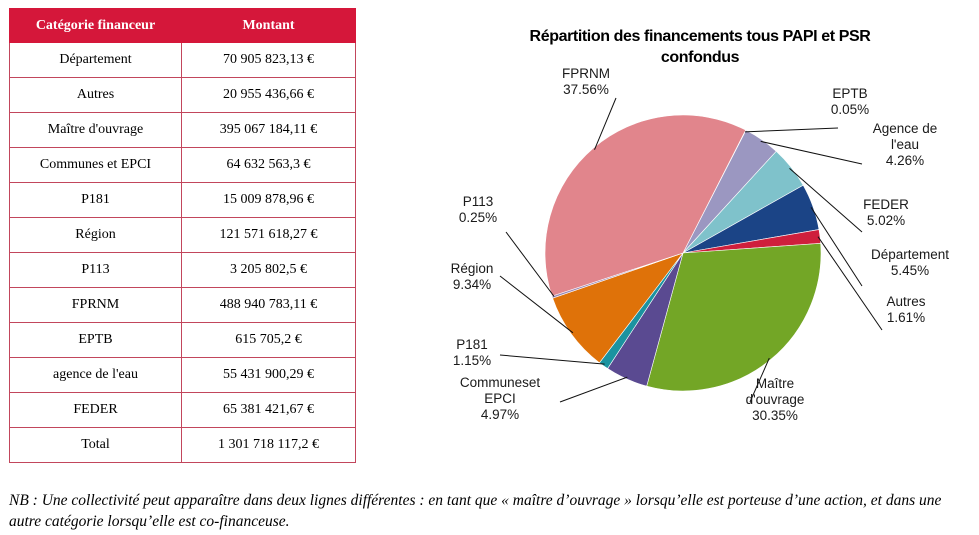 Image resolution: width=979 pixels, height=535 pixels. Describe the element at coordinates (268, 200) in the screenshot. I see `amount-cell: 15 009 878,96 €` at that location.